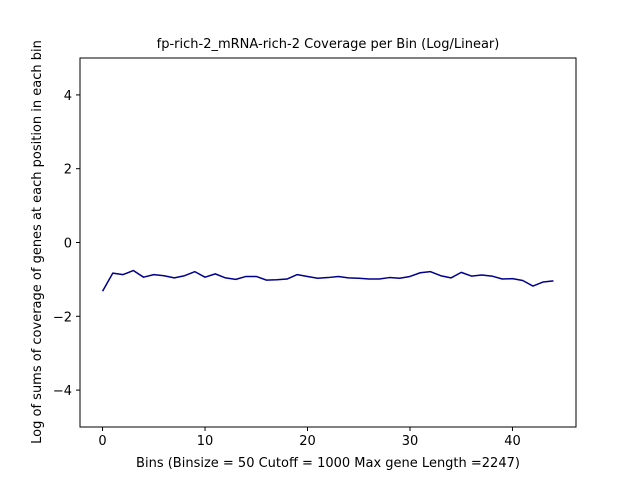 Image resolution: width=640 pixels, height=480 pixels. What do you see at coordinates (62, 317) in the screenshot?
I see `y-tick-label: −2` at bounding box center [62, 317].